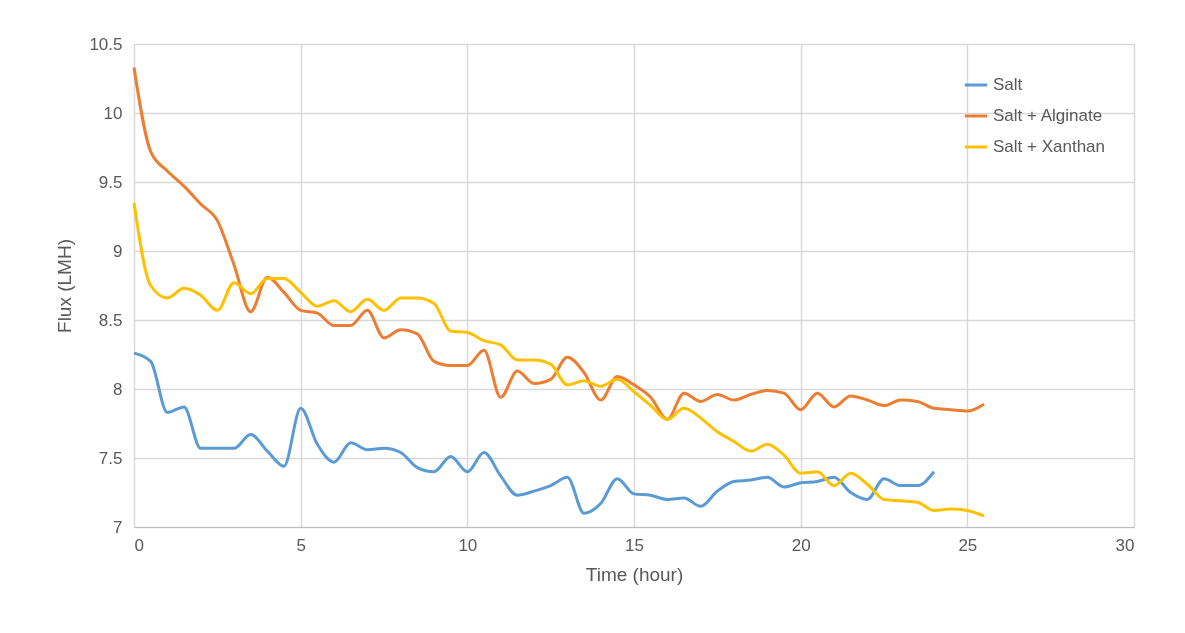  What do you see at coordinates (468, 545) in the screenshot?
I see `x-tick-label: 10` at bounding box center [468, 545].